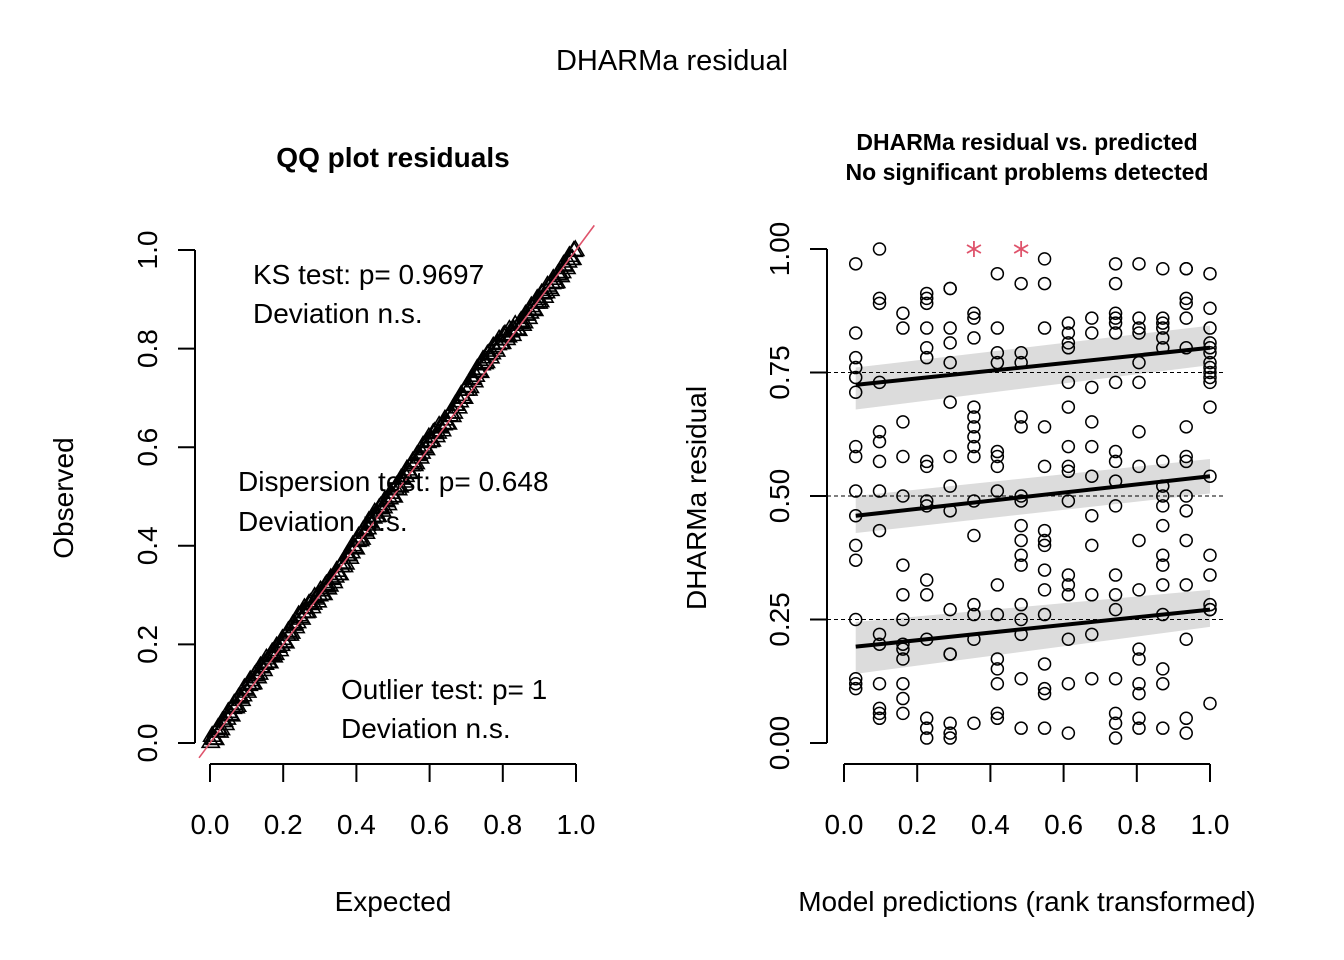 The width and height of the screenshot is (1344, 960). What do you see at coordinates (429, 824) in the screenshot?
I see `qq-x-tick-label: 0.6` at bounding box center [429, 824].